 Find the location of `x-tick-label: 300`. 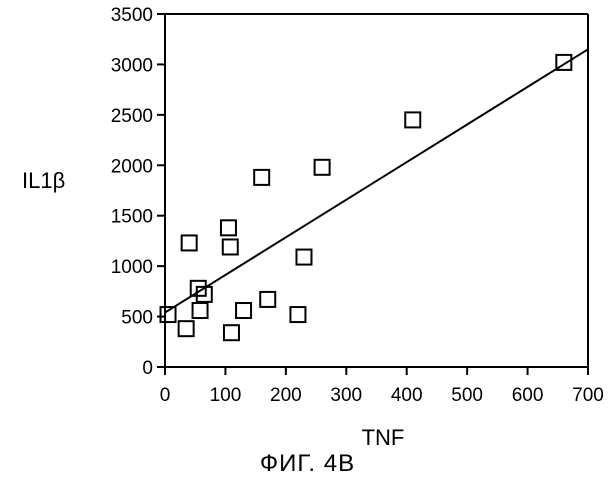

x-tick-label: 300 is located at coordinates (346, 395).